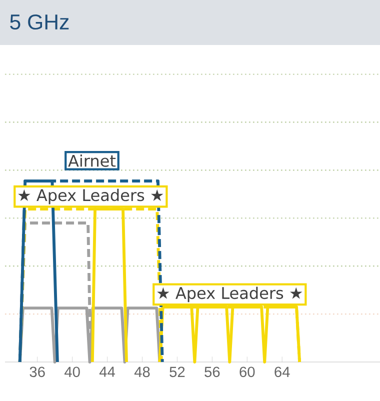 The image size is (380, 401). Describe the element at coordinates (39, 22) in the screenshot. I see `chart-title: 5 GHz` at that location.